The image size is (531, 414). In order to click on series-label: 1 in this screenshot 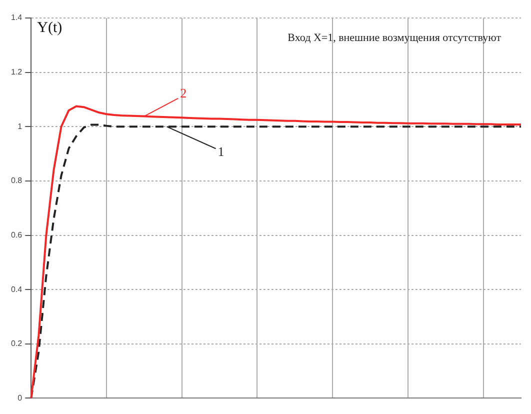, I will do `click(221, 152)`.